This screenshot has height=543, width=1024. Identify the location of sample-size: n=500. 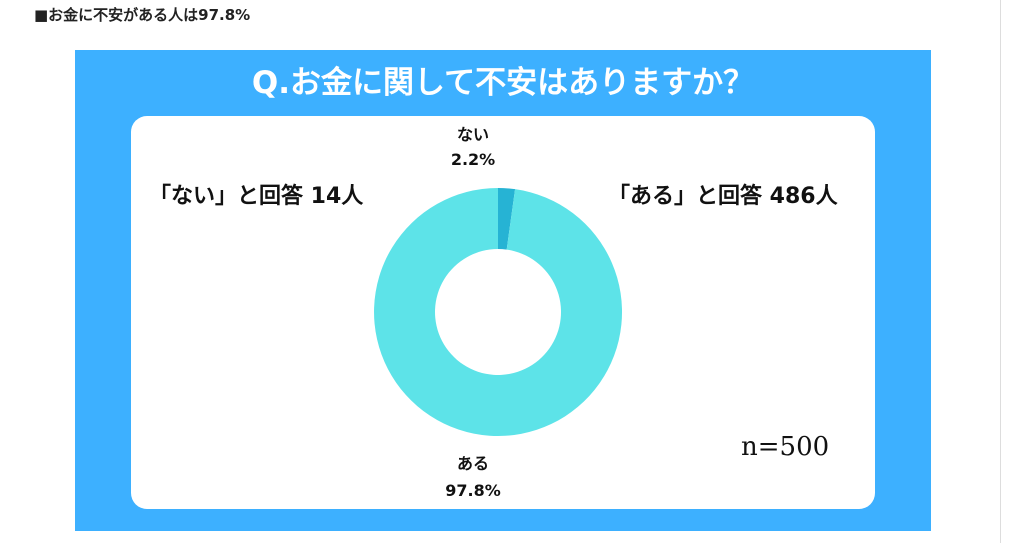
(785, 447).